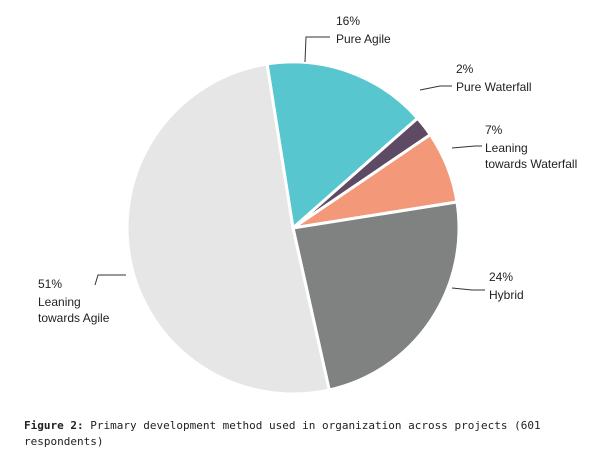 This screenshot has width=614, height=472. Describe the element at coordinates (342, 145) in the screenshot. I see `pie-slice-pure-agile` at that location.